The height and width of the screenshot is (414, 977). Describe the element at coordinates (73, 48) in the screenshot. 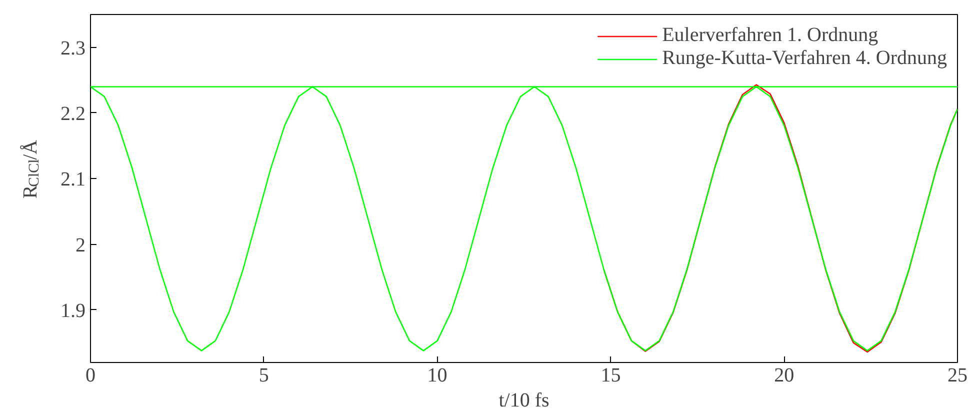

I see `y-tick-label: 2.3` at that location.